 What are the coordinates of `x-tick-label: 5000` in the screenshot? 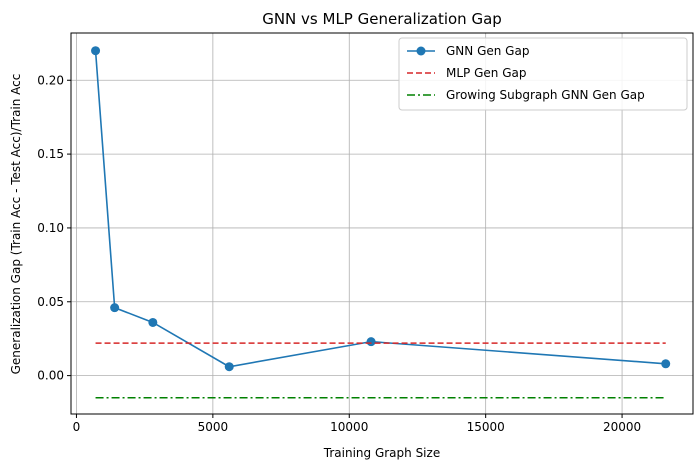 It's located at (213, 427).